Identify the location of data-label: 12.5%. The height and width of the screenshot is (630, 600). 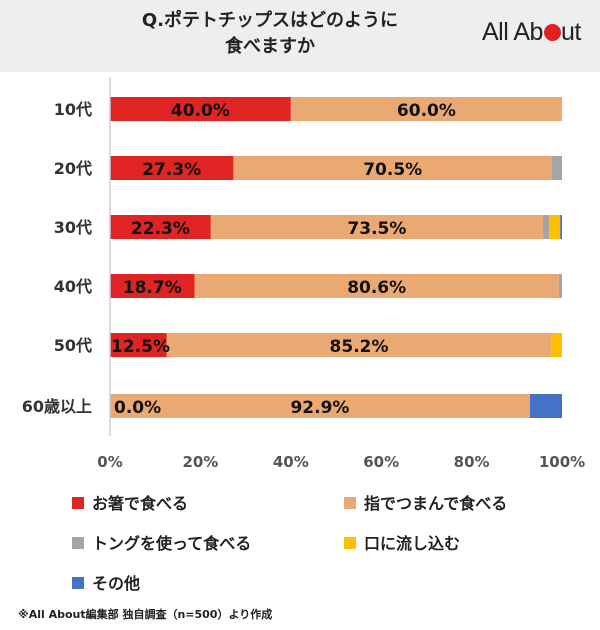
(140, 347).